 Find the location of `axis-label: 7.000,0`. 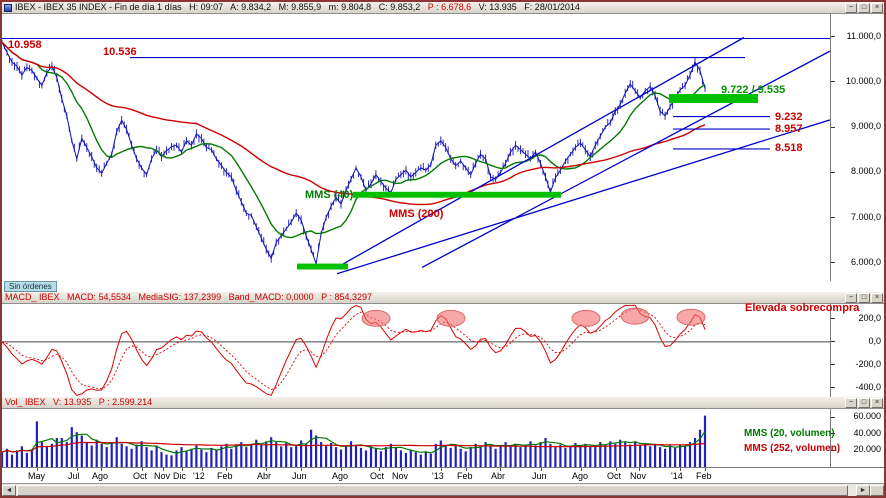

axis-label: 7.000,0 is located at coordinates (865, 216).